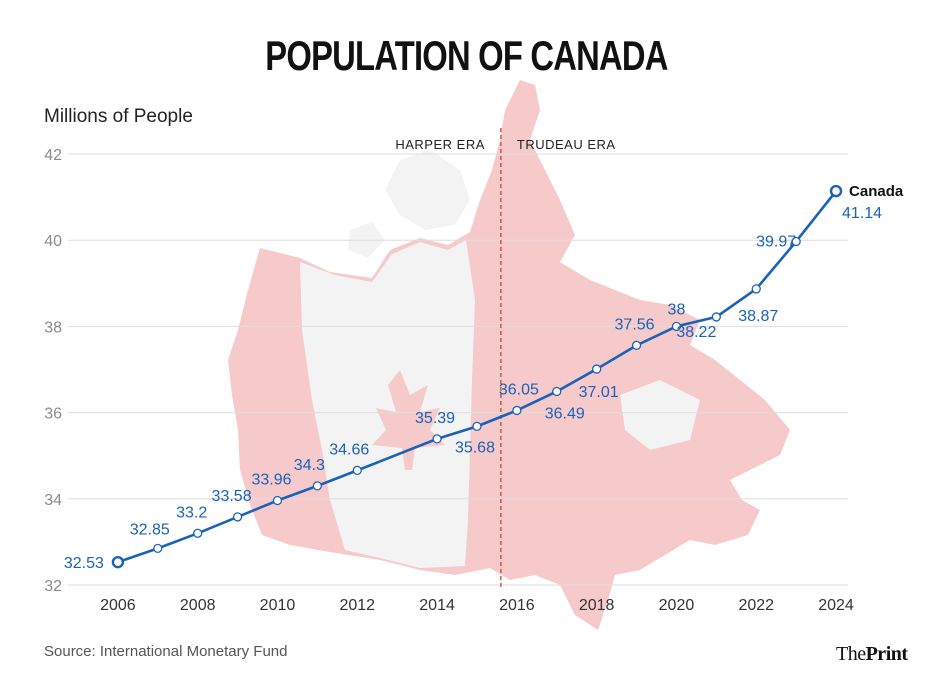 This screenshot has height=675, width=933. I want to click on x-tick-label: 2006, so click(118, 605).